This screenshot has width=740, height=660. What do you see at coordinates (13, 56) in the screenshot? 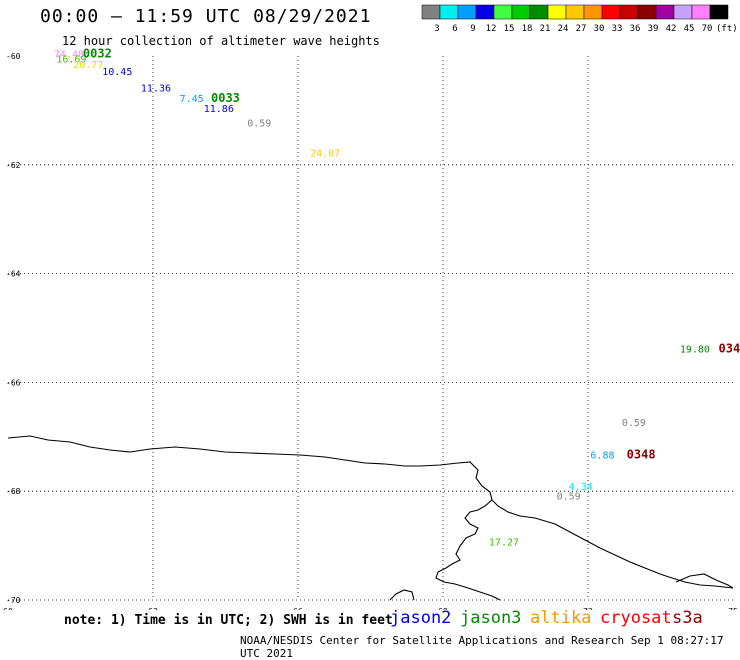
I see `y-tick-label: -60` at bounding box center [13, 56].